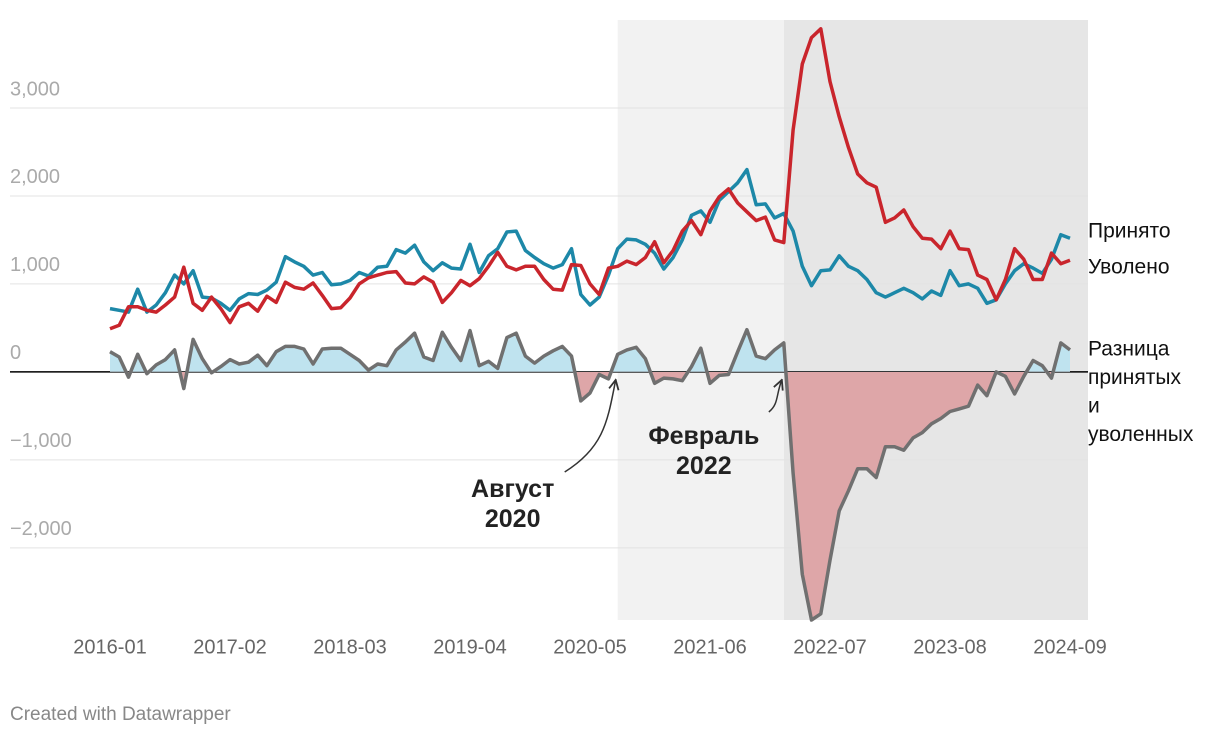 This screenshot has width=1220, height=738. What do you see at coordinates (469, 647) in the screenshot?
I see `x-tick-label: 2019-04` at bounding box center [469, 647].